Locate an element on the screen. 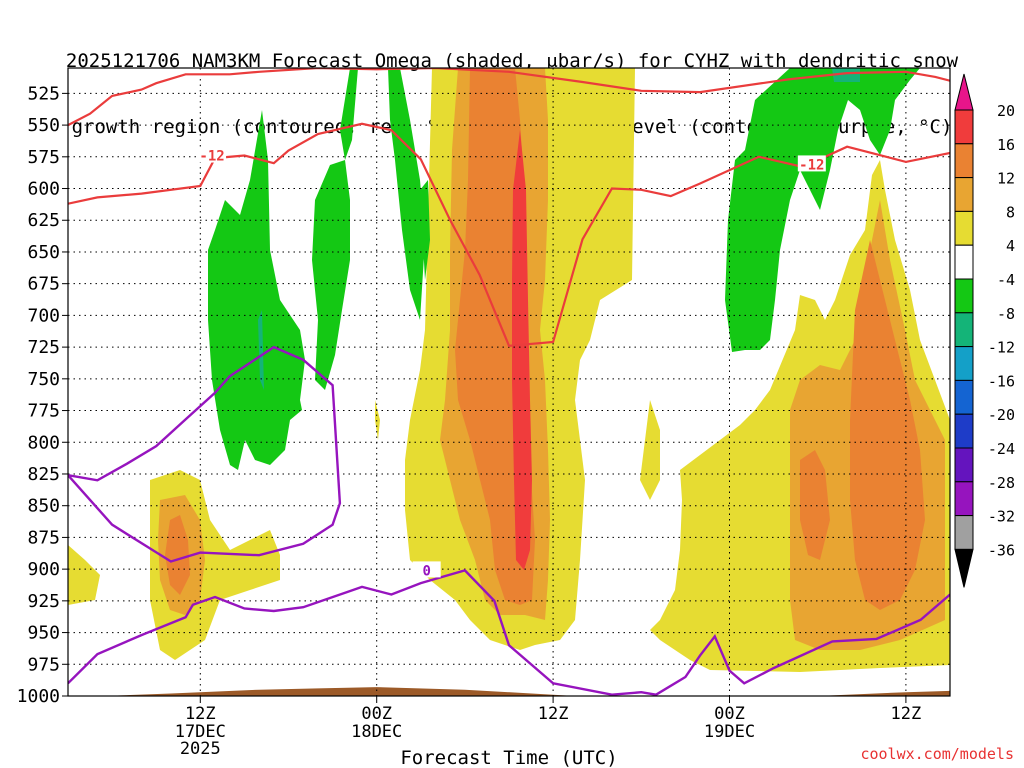 The height and width of the screenshot is (768, 1024). y-tick-label-525: 525 is located at coordinates (43, 93).